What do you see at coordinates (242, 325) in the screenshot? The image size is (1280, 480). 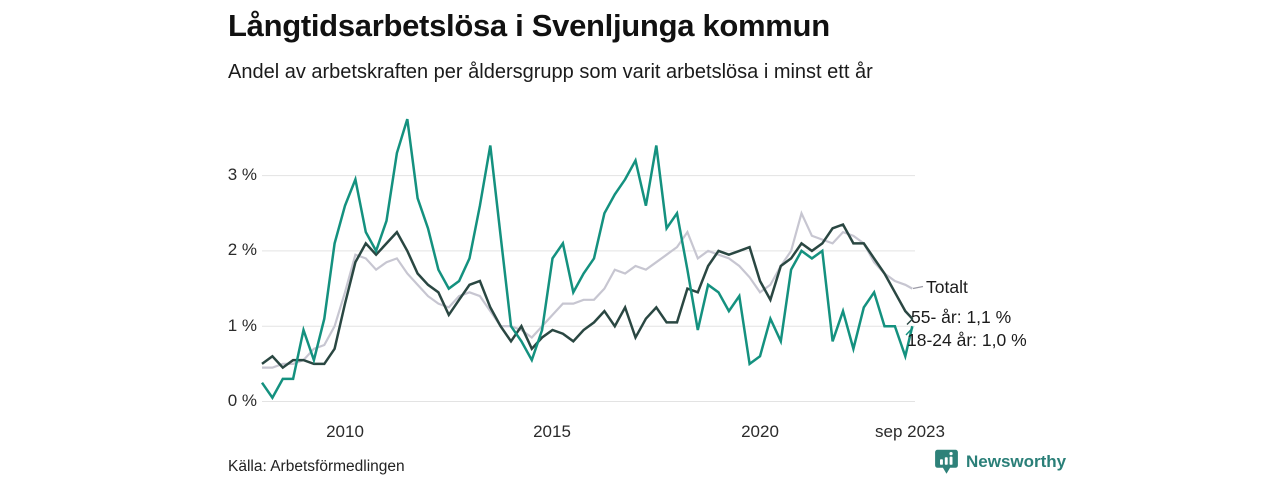 I see `y-tick-1pct: 1 %` at bounding box center [242, 325].